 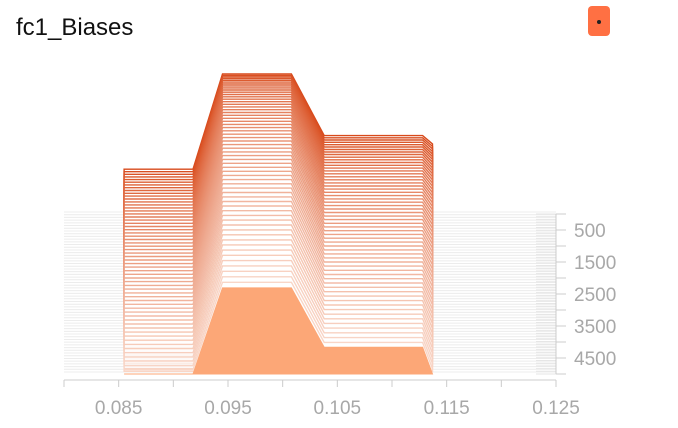 I want to click on x-tick-label: 0.125, so click(x=556, y=408).